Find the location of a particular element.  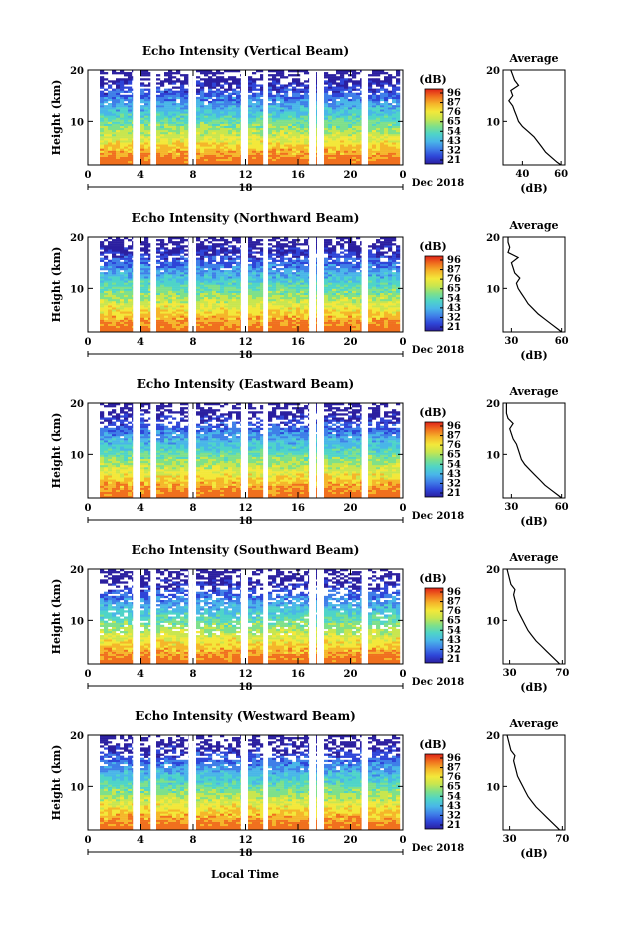

x-tick-label: 8 is located at coordinates (193, 840).